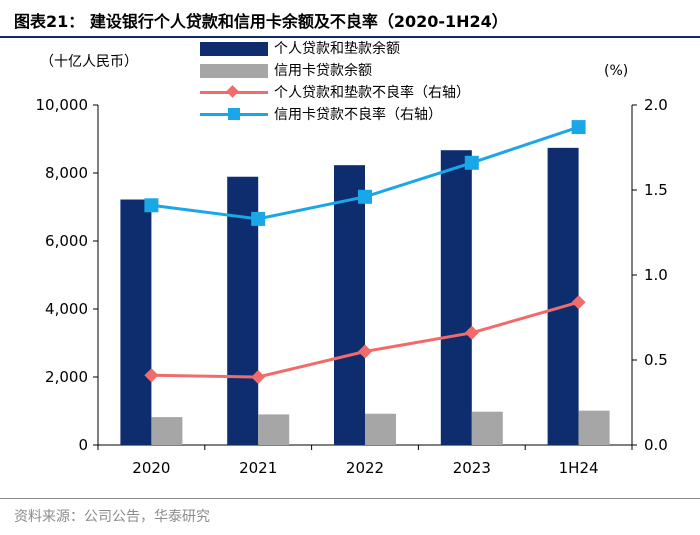 The image size is (700, 535). Describe the element at coordinates (616, 71) in the screenshot. I see `right-axis-unit: (%)` at that location.